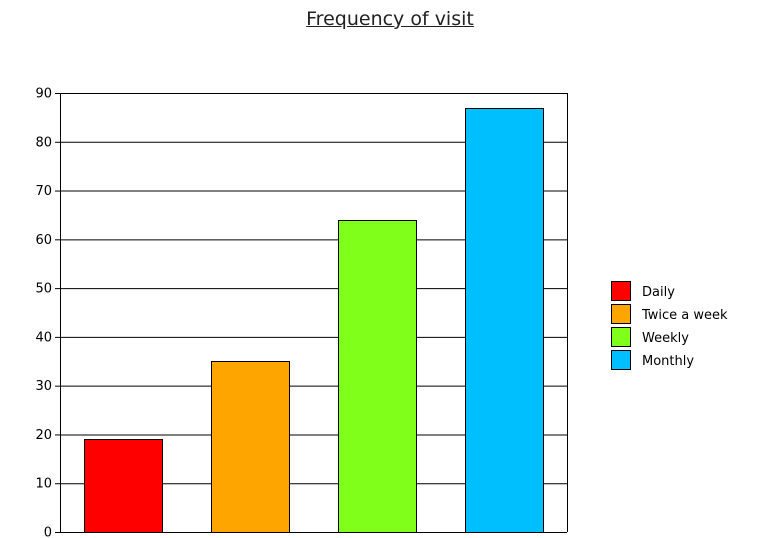 Image resolution: width=771 pixels, height=538 pixels. I want to click on y-tick-label: 10, so click(43, 484).